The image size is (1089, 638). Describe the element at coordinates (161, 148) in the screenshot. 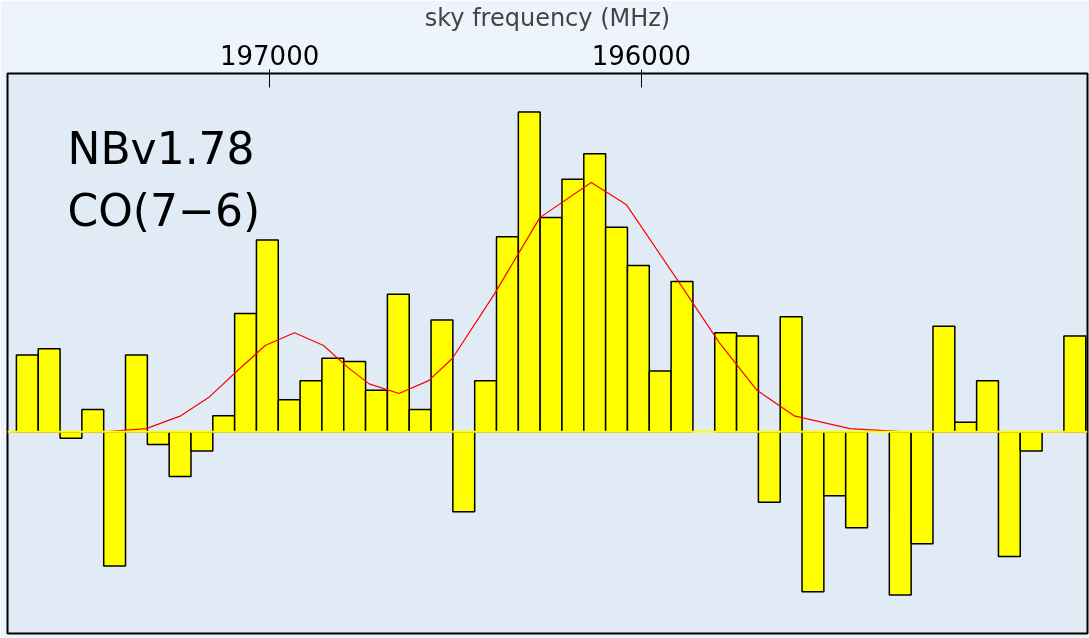

I see `annotation: NBv1.78` at that location.